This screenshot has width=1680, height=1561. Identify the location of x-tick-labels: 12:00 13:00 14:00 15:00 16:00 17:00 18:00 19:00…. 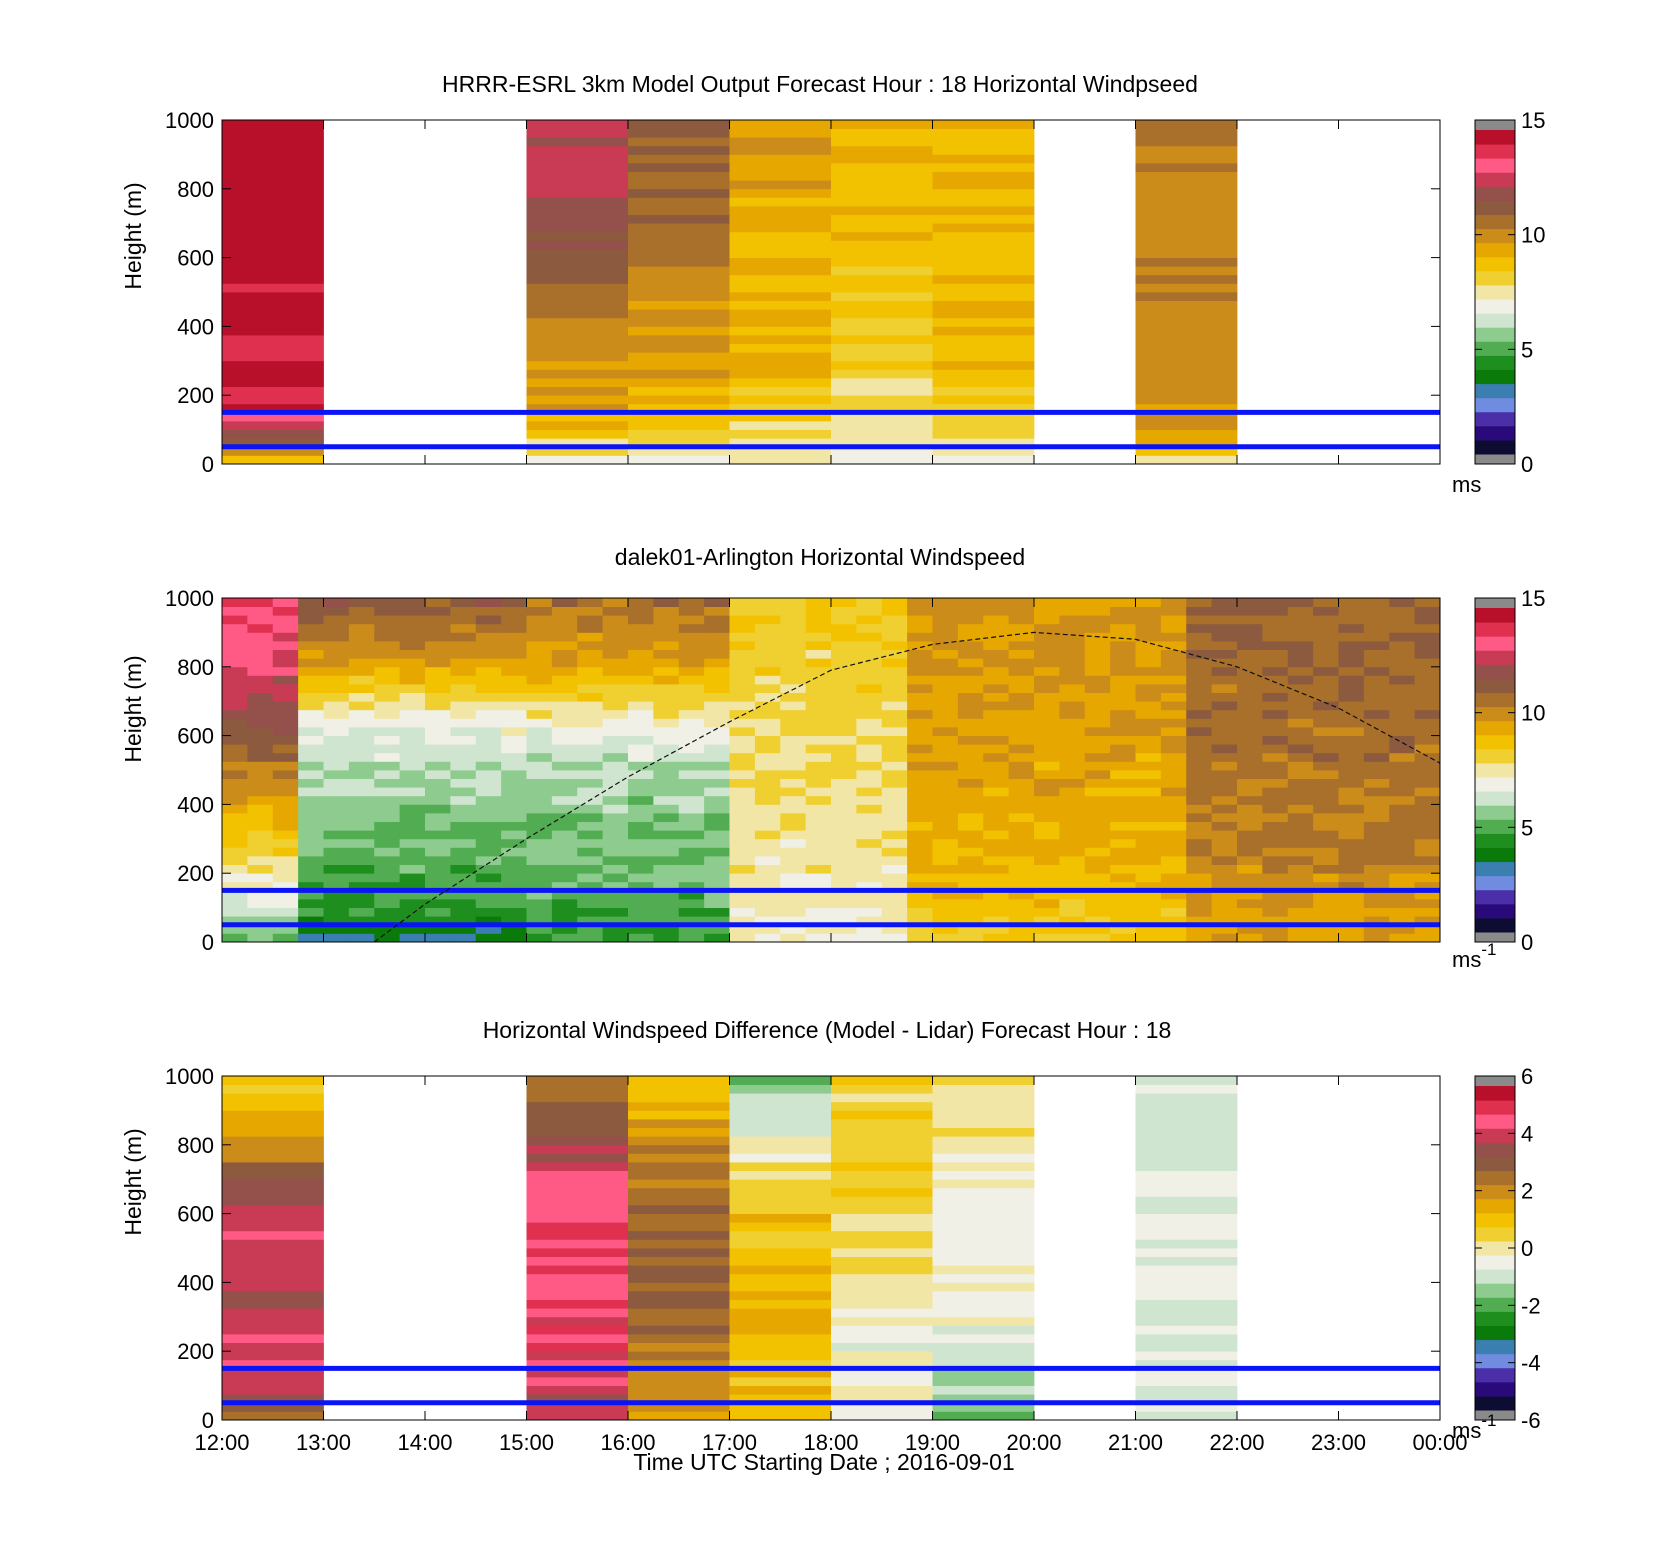
(830, 1442).